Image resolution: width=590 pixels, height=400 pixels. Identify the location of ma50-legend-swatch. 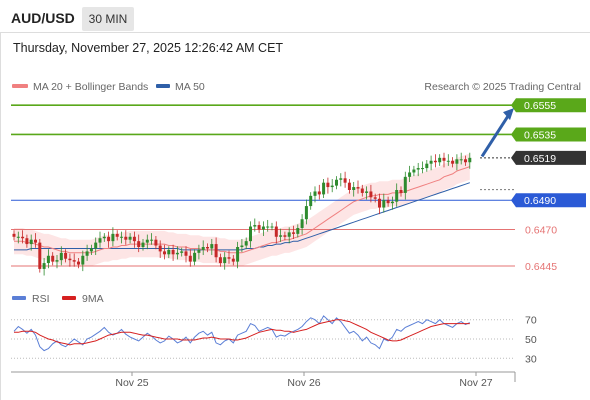
(163, 86).